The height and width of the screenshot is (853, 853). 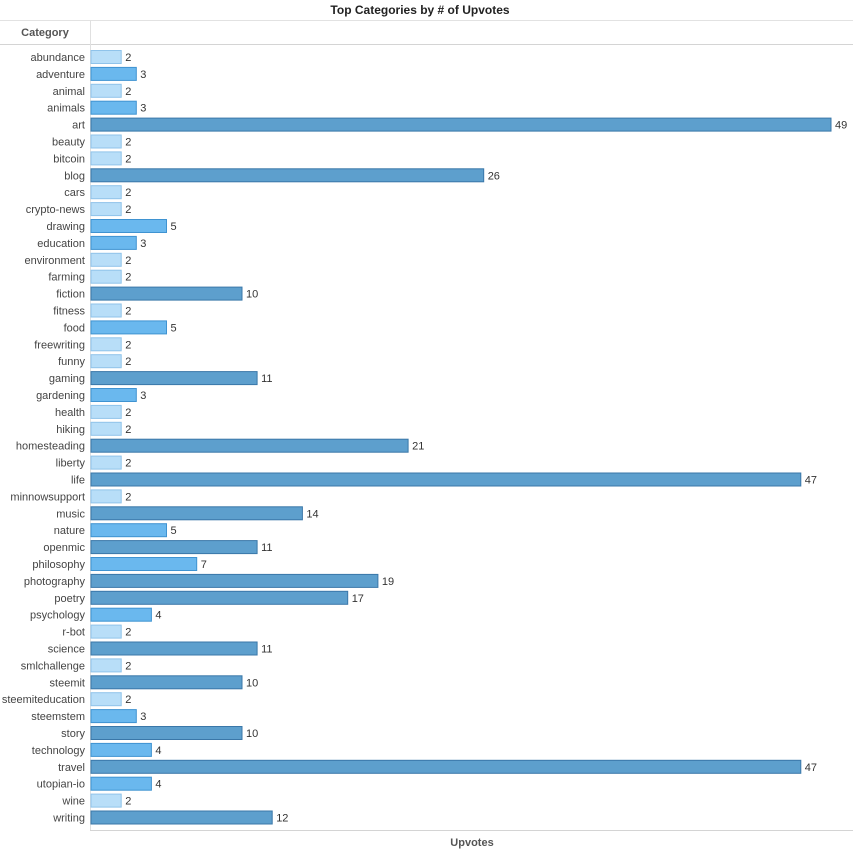 What do you see at coordinates (69, 143) in the screenshot?
I see `category-label-beauty: beauty` at bounding box center [69, 143].